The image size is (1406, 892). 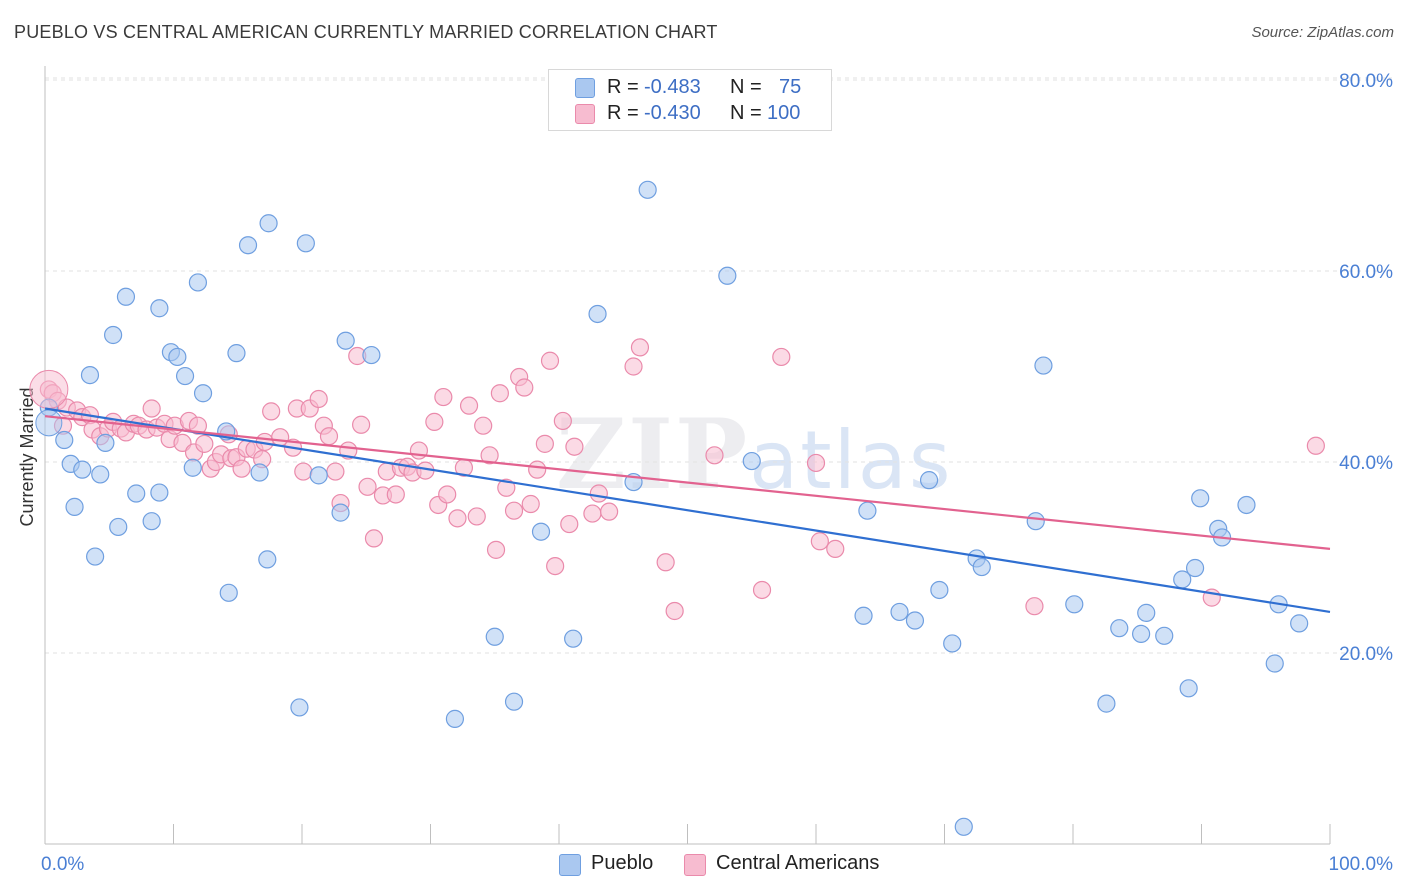 What do you see at coordinates (623, 113) in the screenshot?
I see `r-label: R =` at bounding box center [623, 113].